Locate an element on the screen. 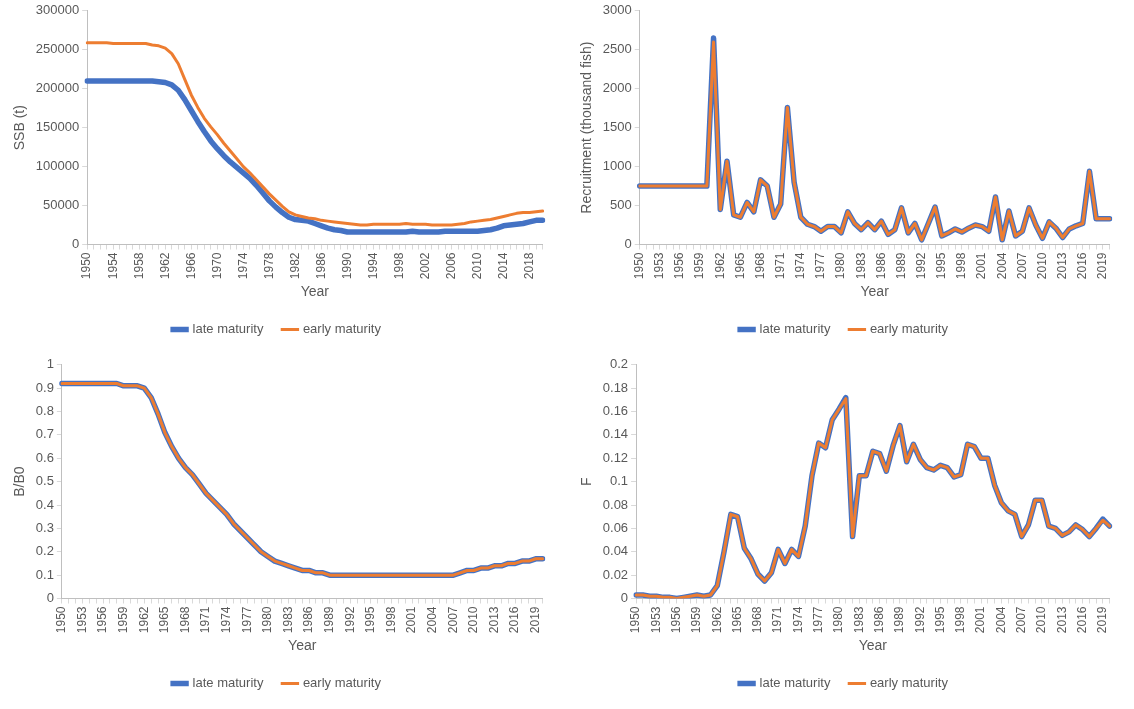 This screenshot has width=1134, height=709. y-tick-label: 0.3 is located at coordinates (44, 527).